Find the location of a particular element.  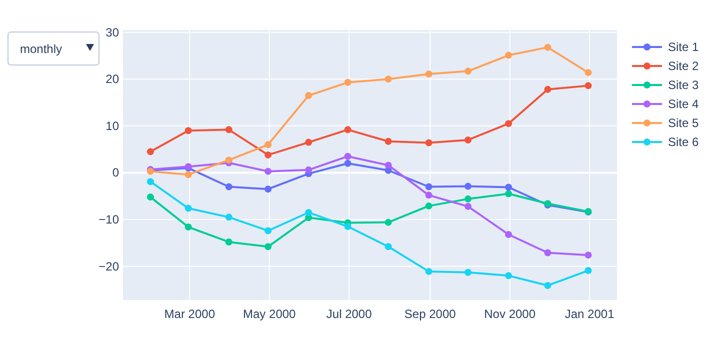

dropdown-menu: monthly is located at coordinates (54, 49).